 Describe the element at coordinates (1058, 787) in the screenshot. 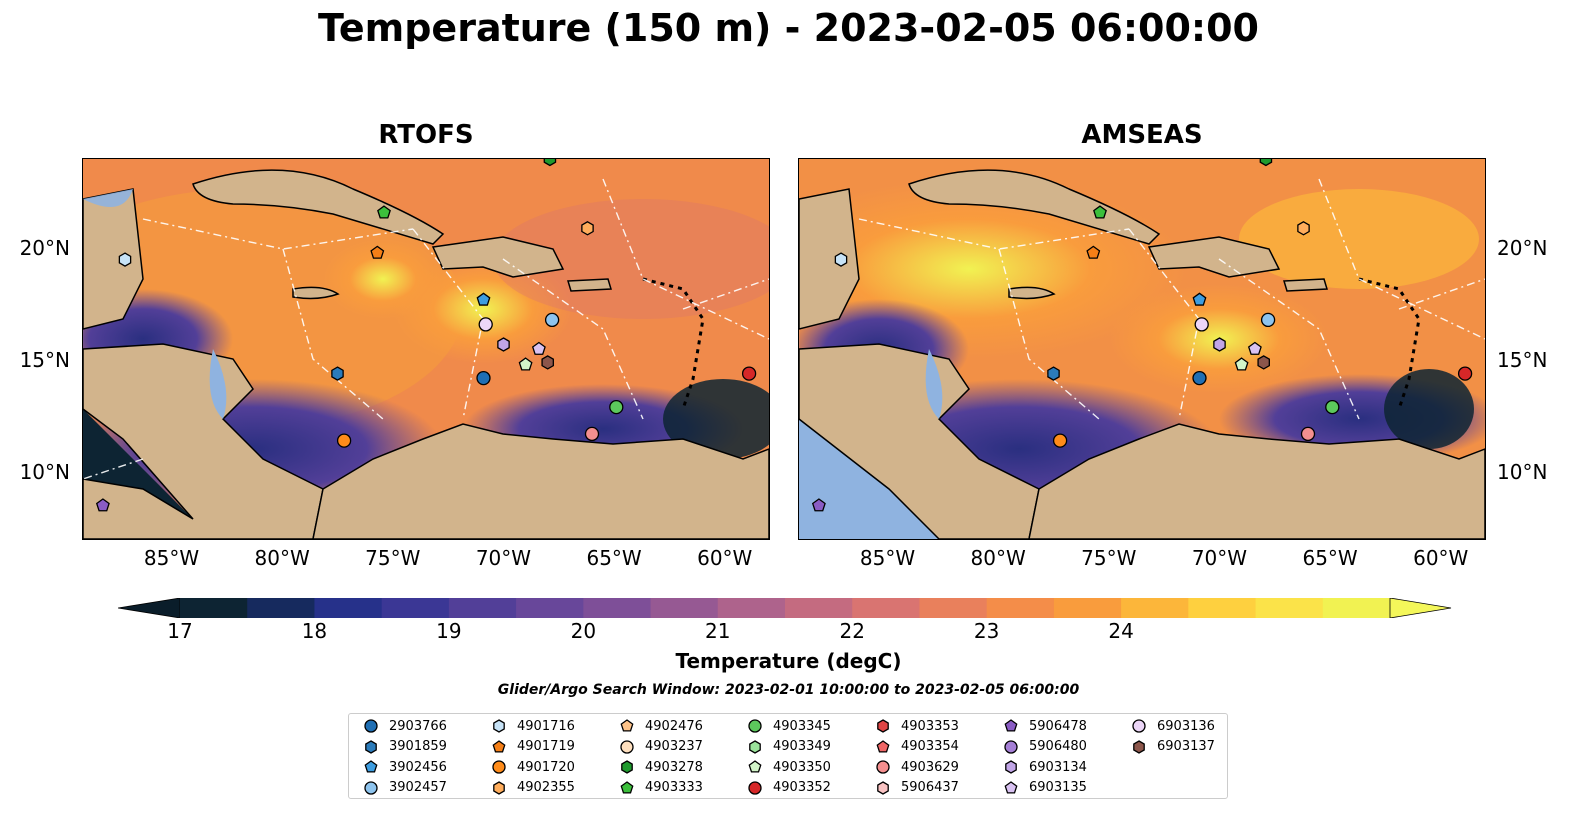

I see `legend-label: 6903135` at that location.